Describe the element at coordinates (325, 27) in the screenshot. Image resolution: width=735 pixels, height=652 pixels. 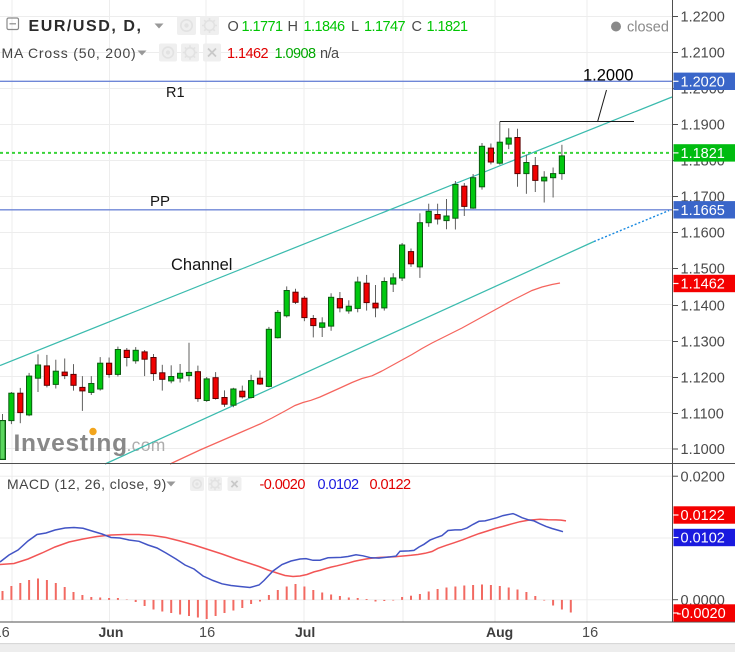
I see `svg-text: 1.1846` at that location.